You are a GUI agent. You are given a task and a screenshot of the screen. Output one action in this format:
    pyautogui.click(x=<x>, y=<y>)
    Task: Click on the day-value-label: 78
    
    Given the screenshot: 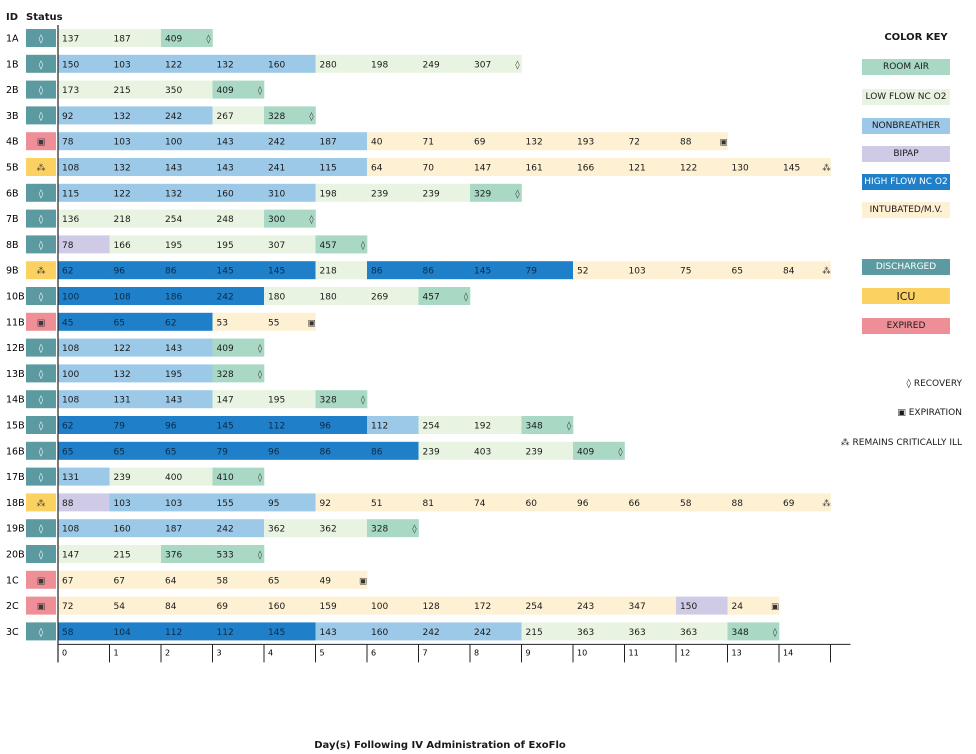 What is the action you would take?
    pyautogui.click(x=68, y=246)
    